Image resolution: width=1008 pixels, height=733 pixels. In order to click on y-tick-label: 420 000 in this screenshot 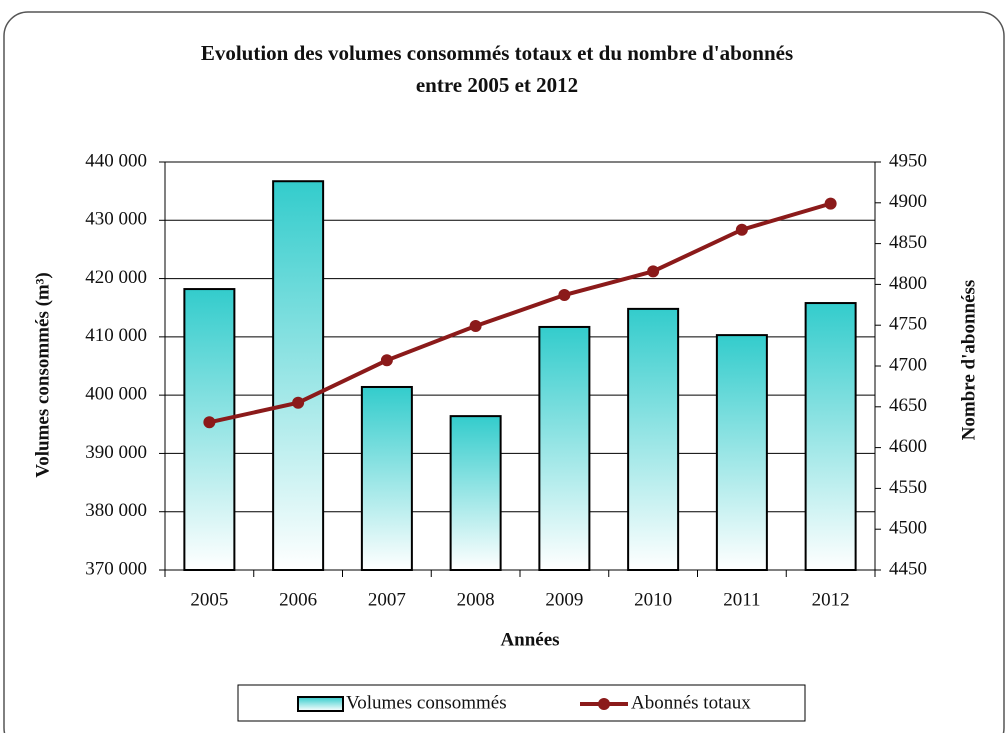, I will do `click(116, 277)`.